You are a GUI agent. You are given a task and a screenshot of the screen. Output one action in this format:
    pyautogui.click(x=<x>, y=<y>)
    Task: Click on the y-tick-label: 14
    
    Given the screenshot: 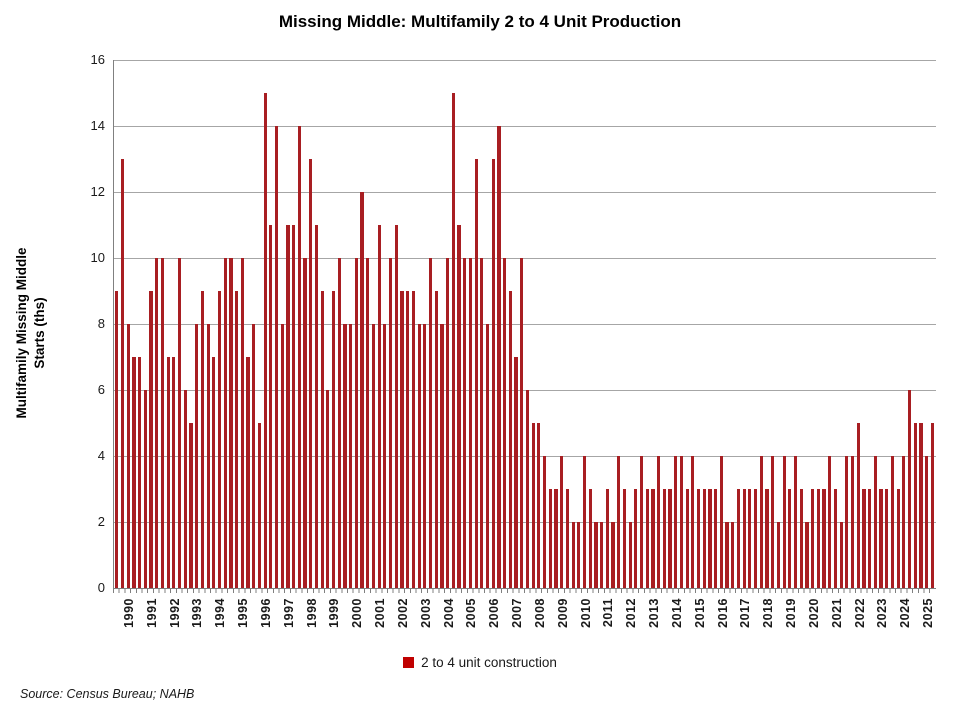 What is the action you would take?
    pyautogui.click(x=97, y=125)
    